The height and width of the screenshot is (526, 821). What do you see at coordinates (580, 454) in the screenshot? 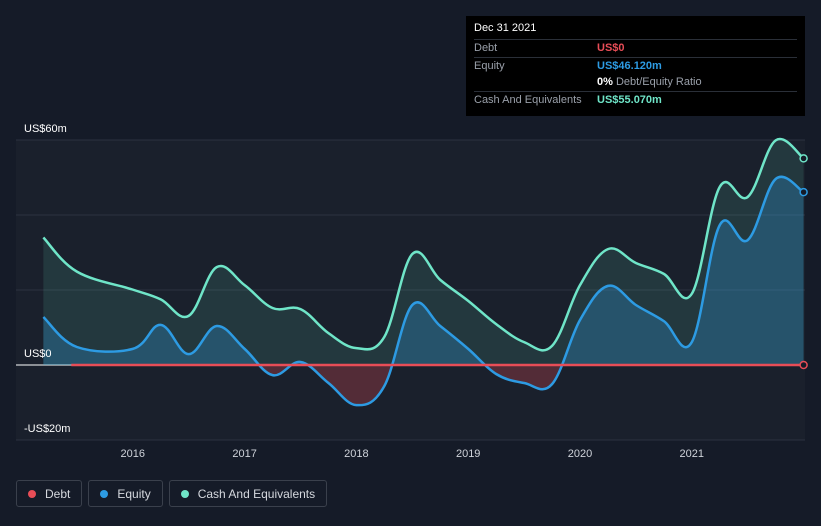
I see `x-tick-label: 2020` at bounding box center [580, 454].